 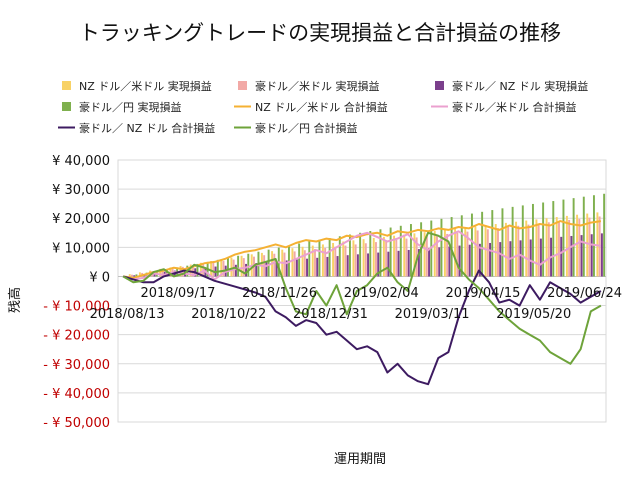 What do you see at coordinates (81, 190) in the screenshot?
I see `y-tick-label: ¥ 30,000` at bounding box center [81, 190].